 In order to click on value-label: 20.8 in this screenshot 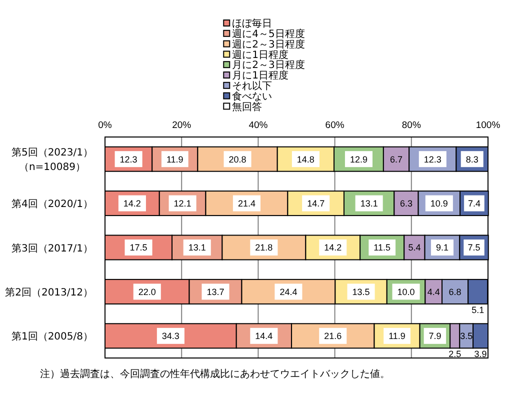, I will do `click(237, 159)`.